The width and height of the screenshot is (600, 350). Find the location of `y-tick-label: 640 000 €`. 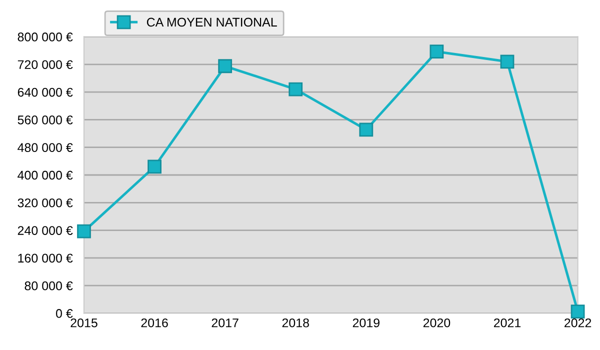

y-tick-label: 640 000 € is located at coordinates (45, 92).